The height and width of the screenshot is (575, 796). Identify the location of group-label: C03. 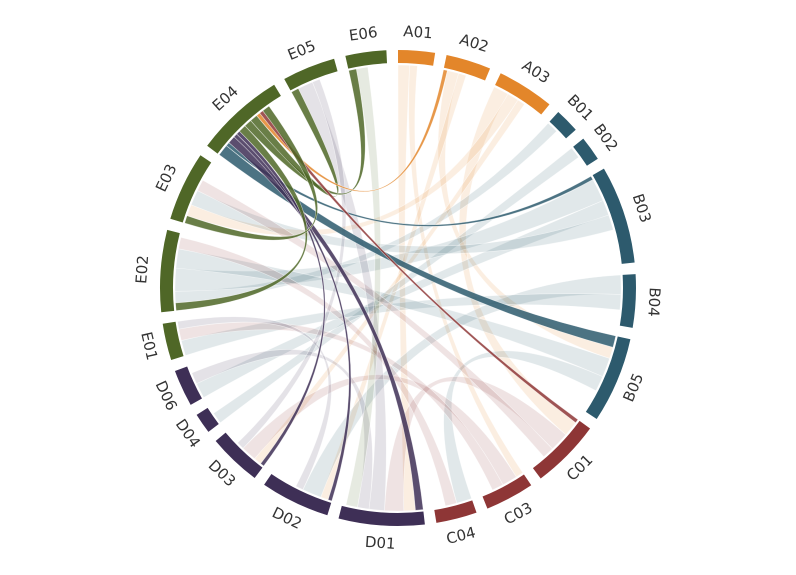
(518, 514).